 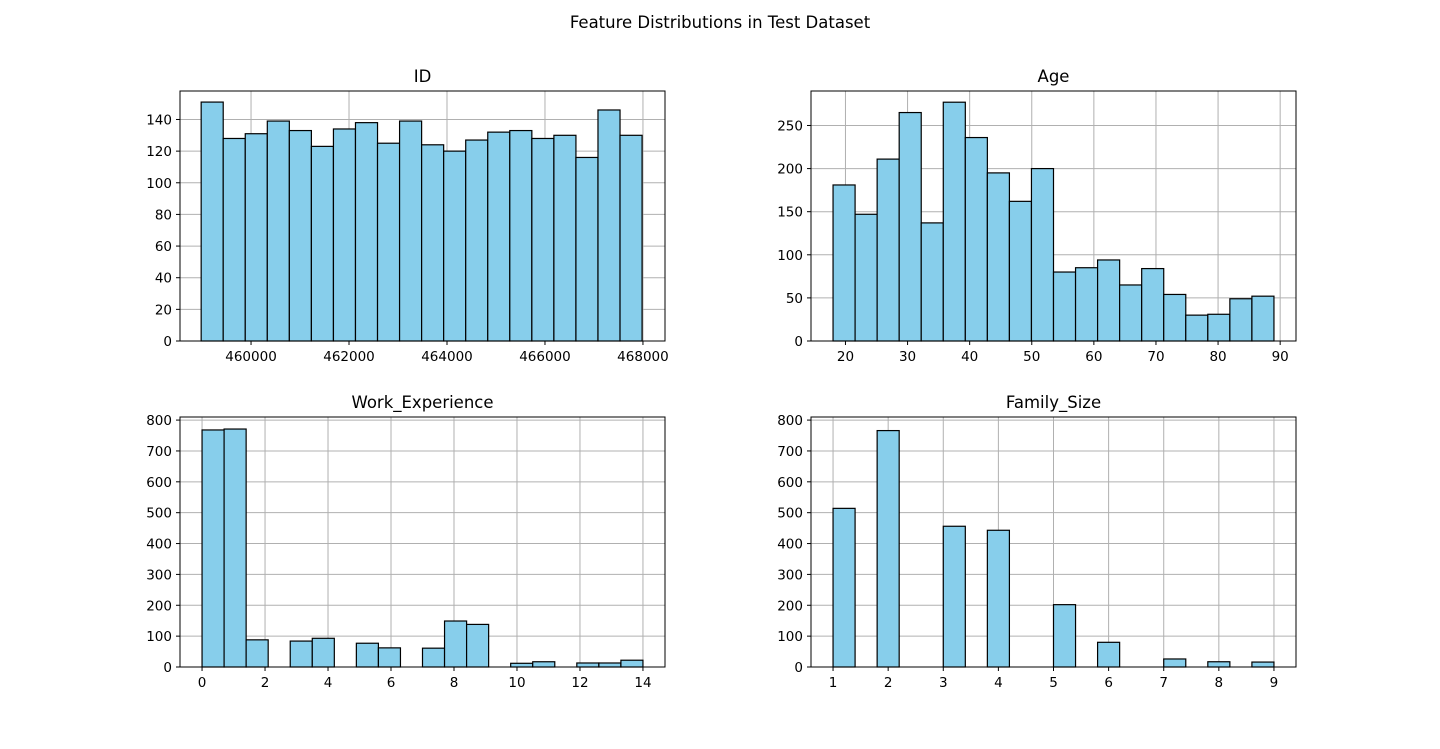 I want to click on x-tick-label: 40, so click(x=969, y=357).